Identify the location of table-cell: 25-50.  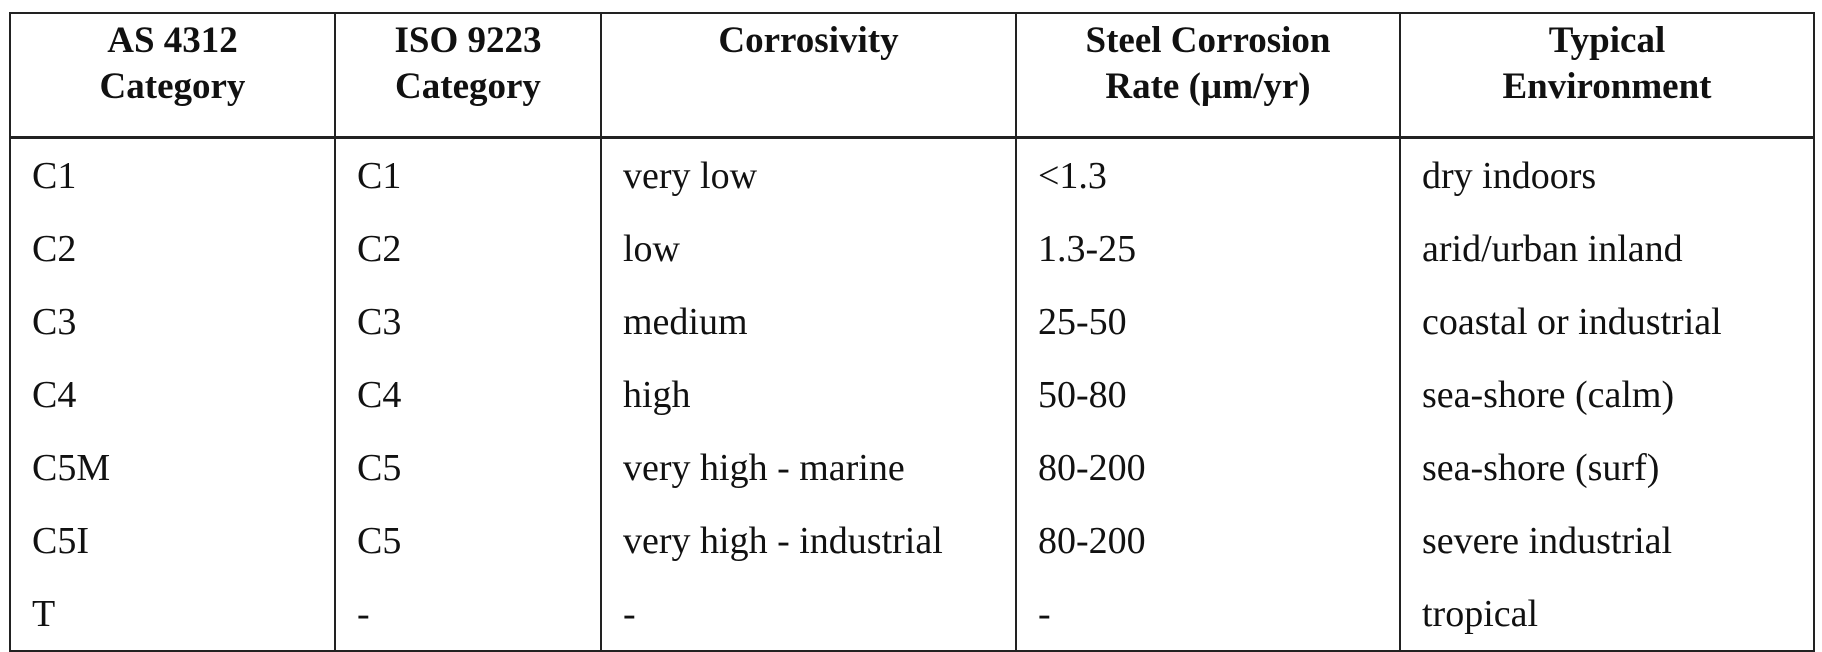
(1208, 321).